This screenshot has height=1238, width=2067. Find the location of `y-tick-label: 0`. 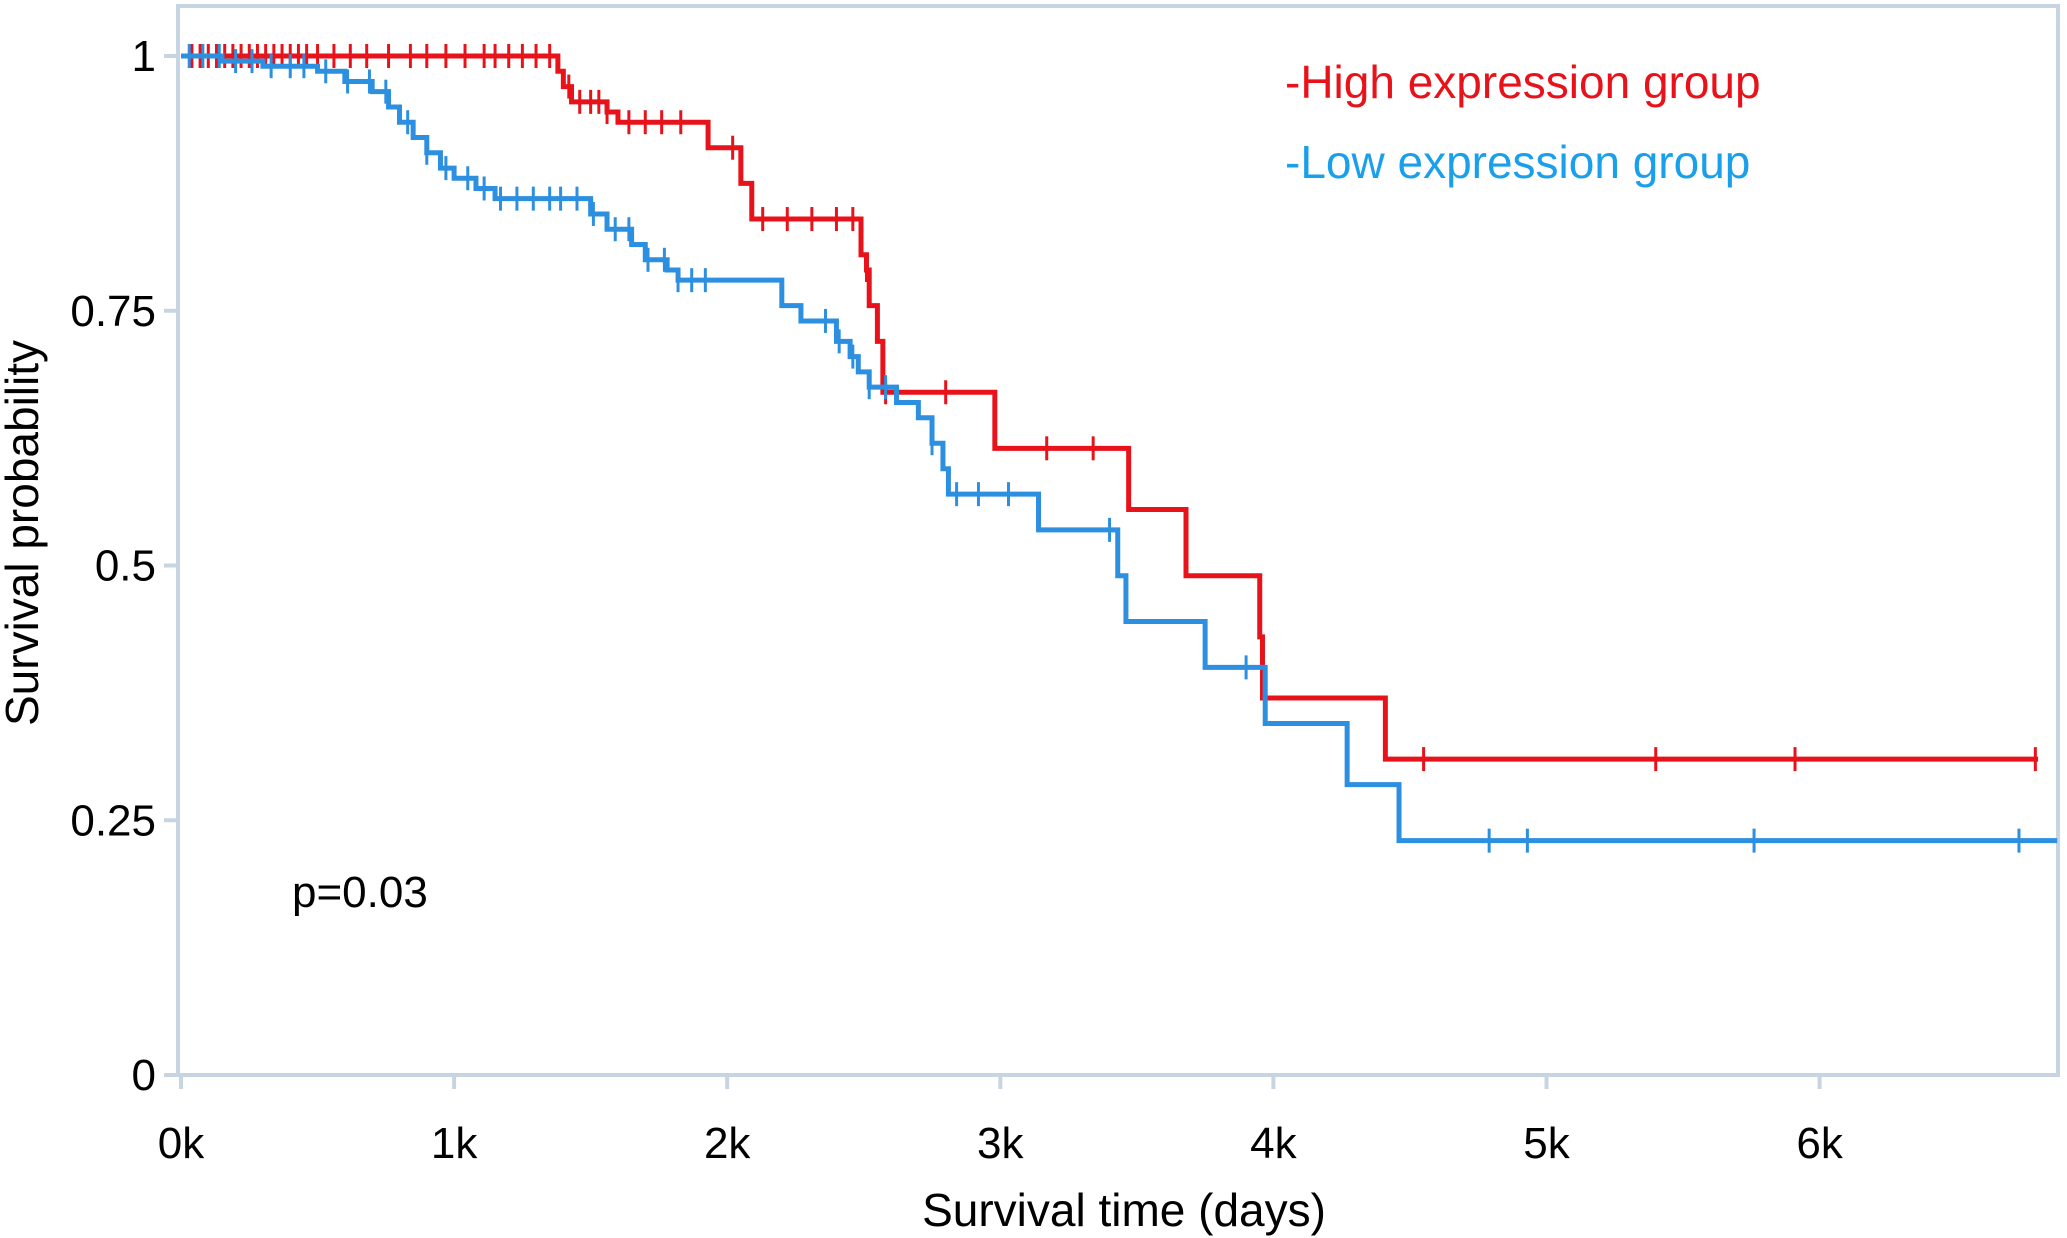

y-tick-label: 0 is located at coordinates (144, 1075).